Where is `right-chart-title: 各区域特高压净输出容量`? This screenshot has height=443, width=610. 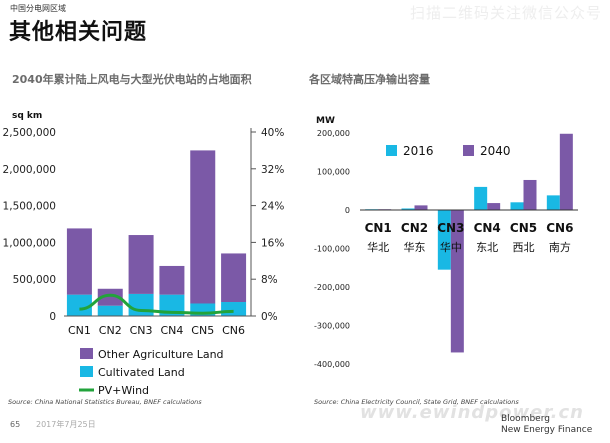 right-chart-title: 各区域特高压净输出容量 is located at coordinates (369, 79).